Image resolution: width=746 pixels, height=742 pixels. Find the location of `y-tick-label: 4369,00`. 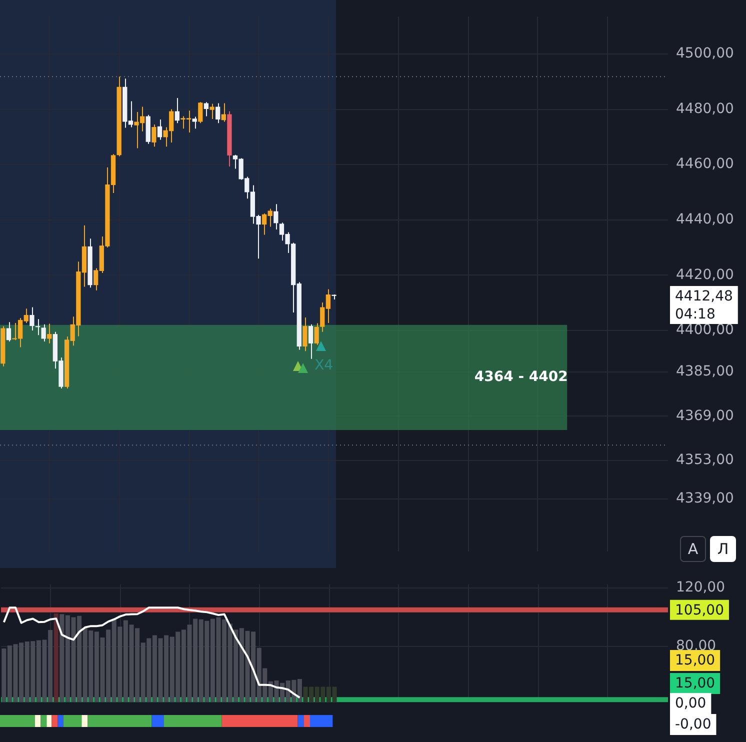

y-tick-label: 4369,00 is located at coordinates (705, 416).